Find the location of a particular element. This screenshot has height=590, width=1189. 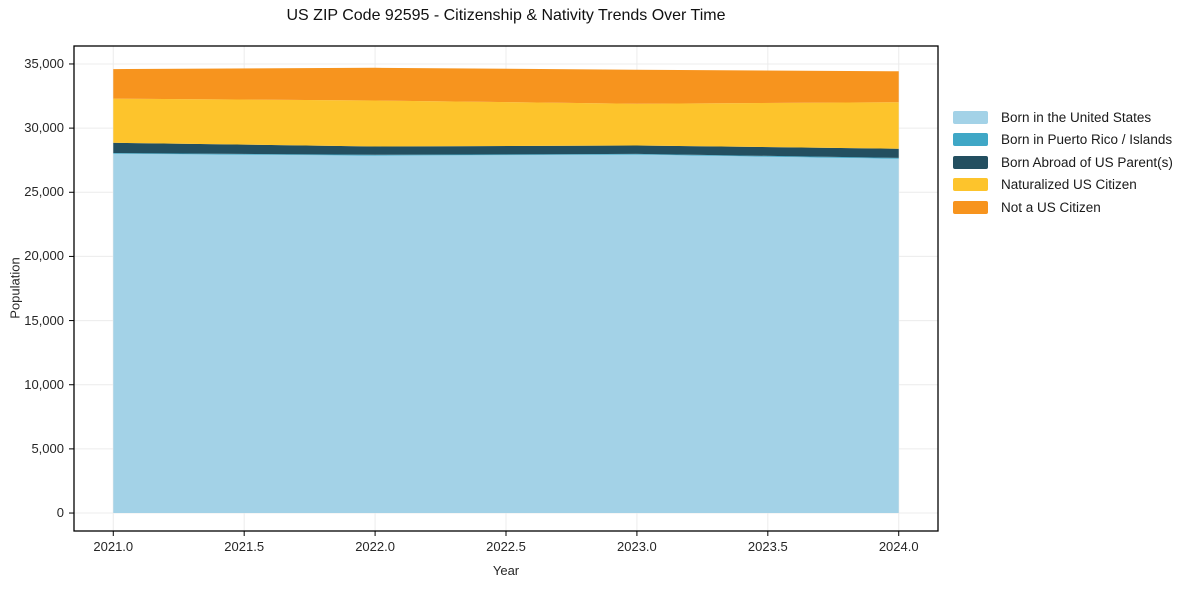

legend-label: Naturalized US Citizen is located at coordinates (1069, 185).